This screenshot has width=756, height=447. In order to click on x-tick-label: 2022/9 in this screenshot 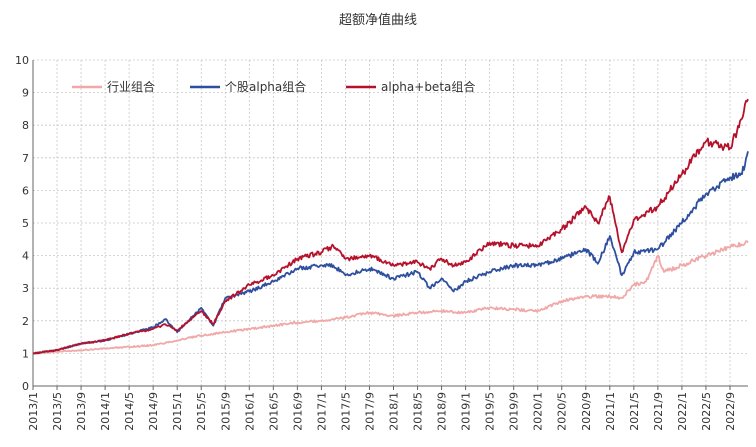, I will do `click(730, 411)`.